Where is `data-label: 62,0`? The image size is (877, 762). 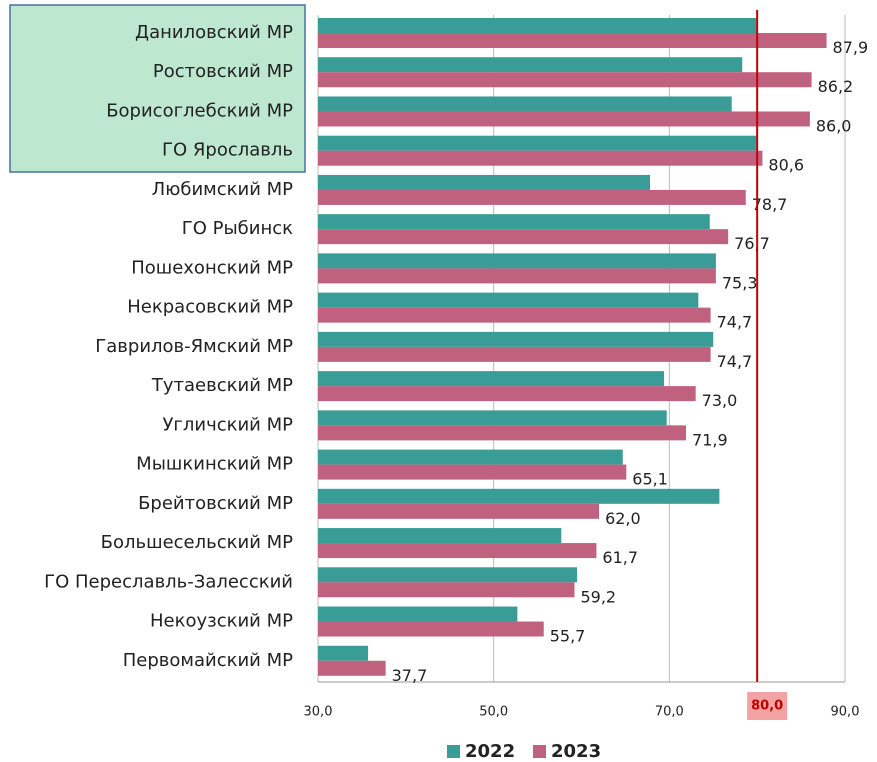 data-label: 62,0 is located at coordinates (623, 518).